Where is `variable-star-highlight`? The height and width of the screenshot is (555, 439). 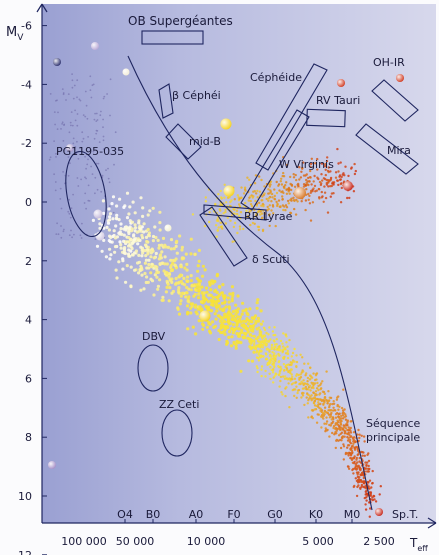 variable-star-highlight is located at coordinates (400, 78).